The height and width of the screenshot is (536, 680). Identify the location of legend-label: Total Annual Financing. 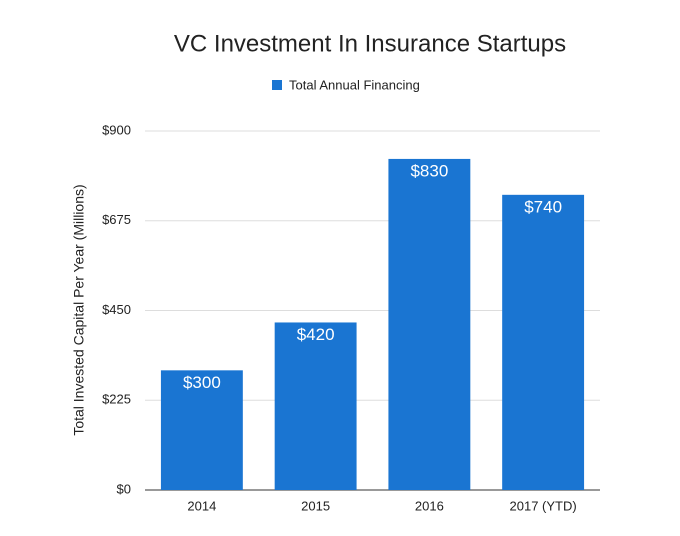
(354, 84).